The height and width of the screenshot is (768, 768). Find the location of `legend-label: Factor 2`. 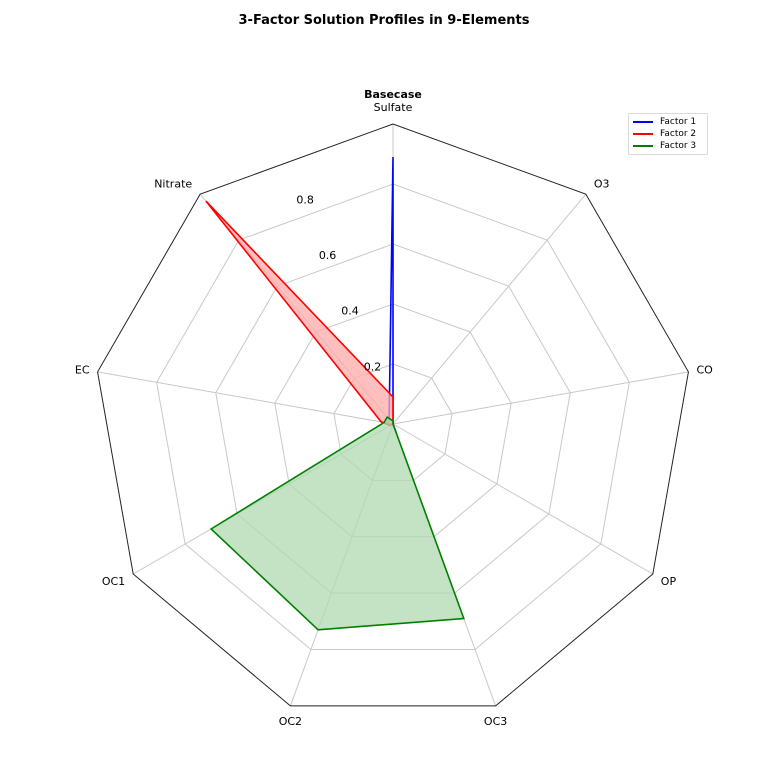

legend-label: Factor 2 is located at coordinates (678, 134).